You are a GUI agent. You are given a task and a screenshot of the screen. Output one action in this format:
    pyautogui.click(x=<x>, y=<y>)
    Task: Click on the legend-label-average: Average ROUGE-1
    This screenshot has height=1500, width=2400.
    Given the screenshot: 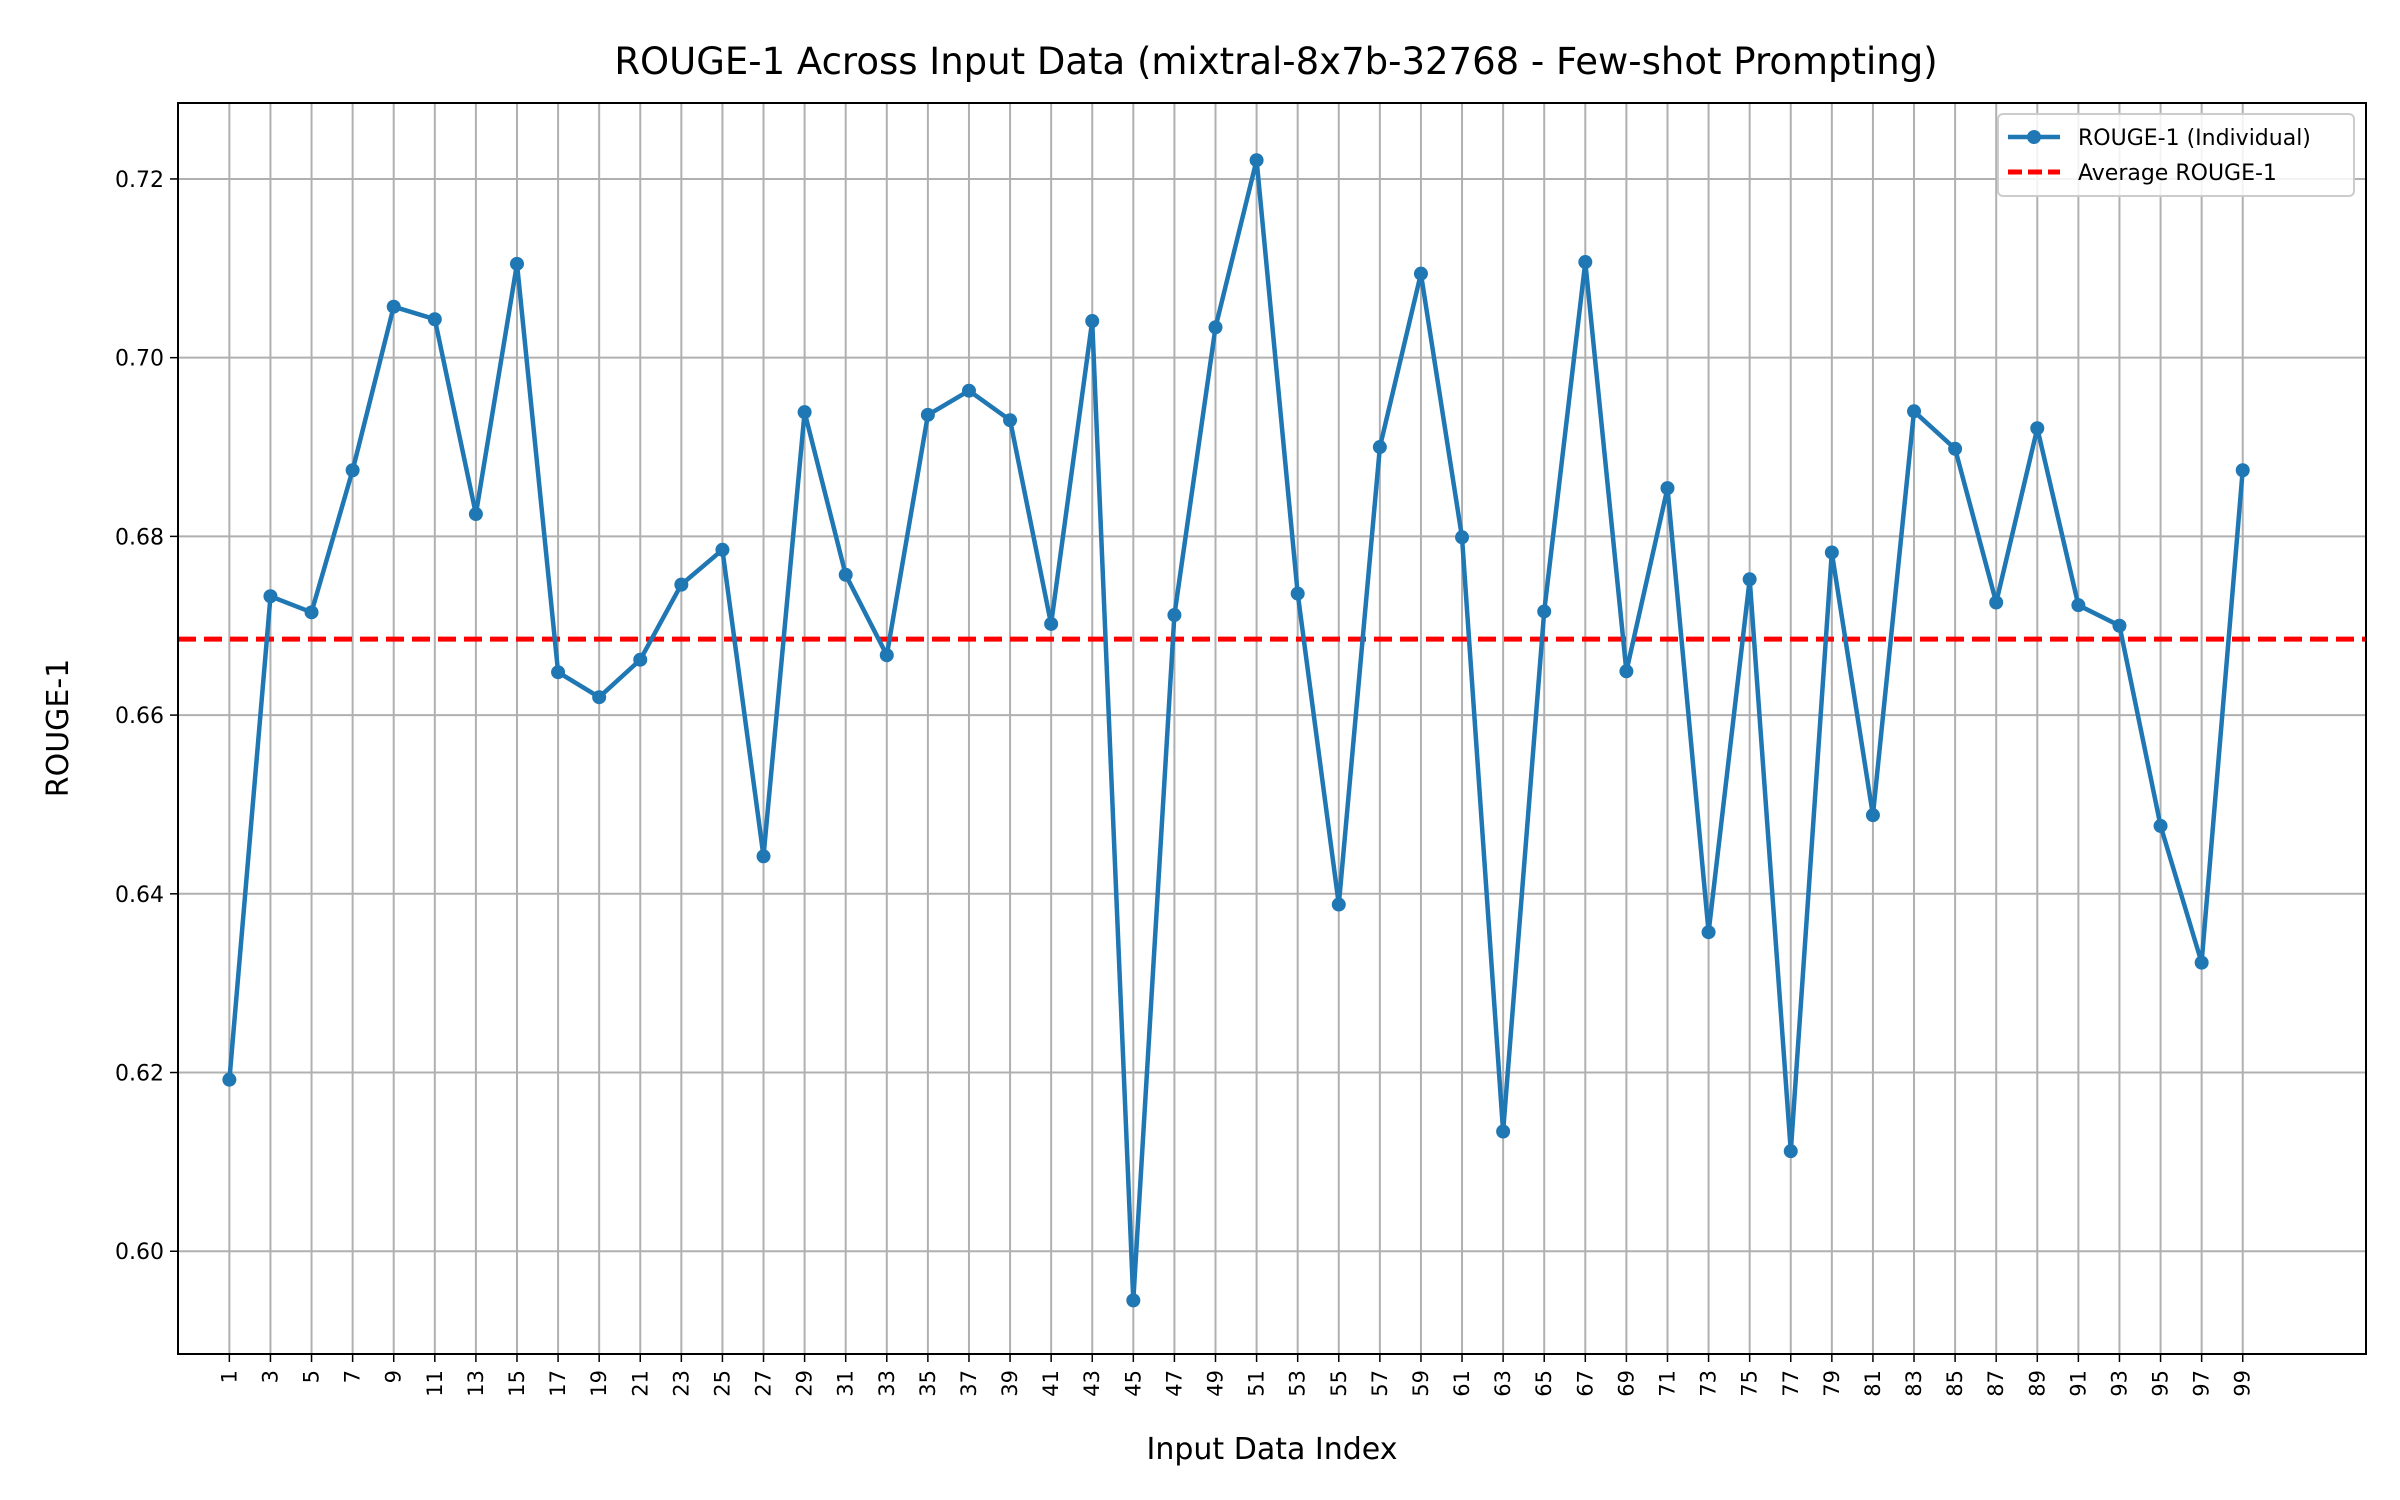 What is the action you would take?
    pyautogui.click(x=2177, y=173)
    